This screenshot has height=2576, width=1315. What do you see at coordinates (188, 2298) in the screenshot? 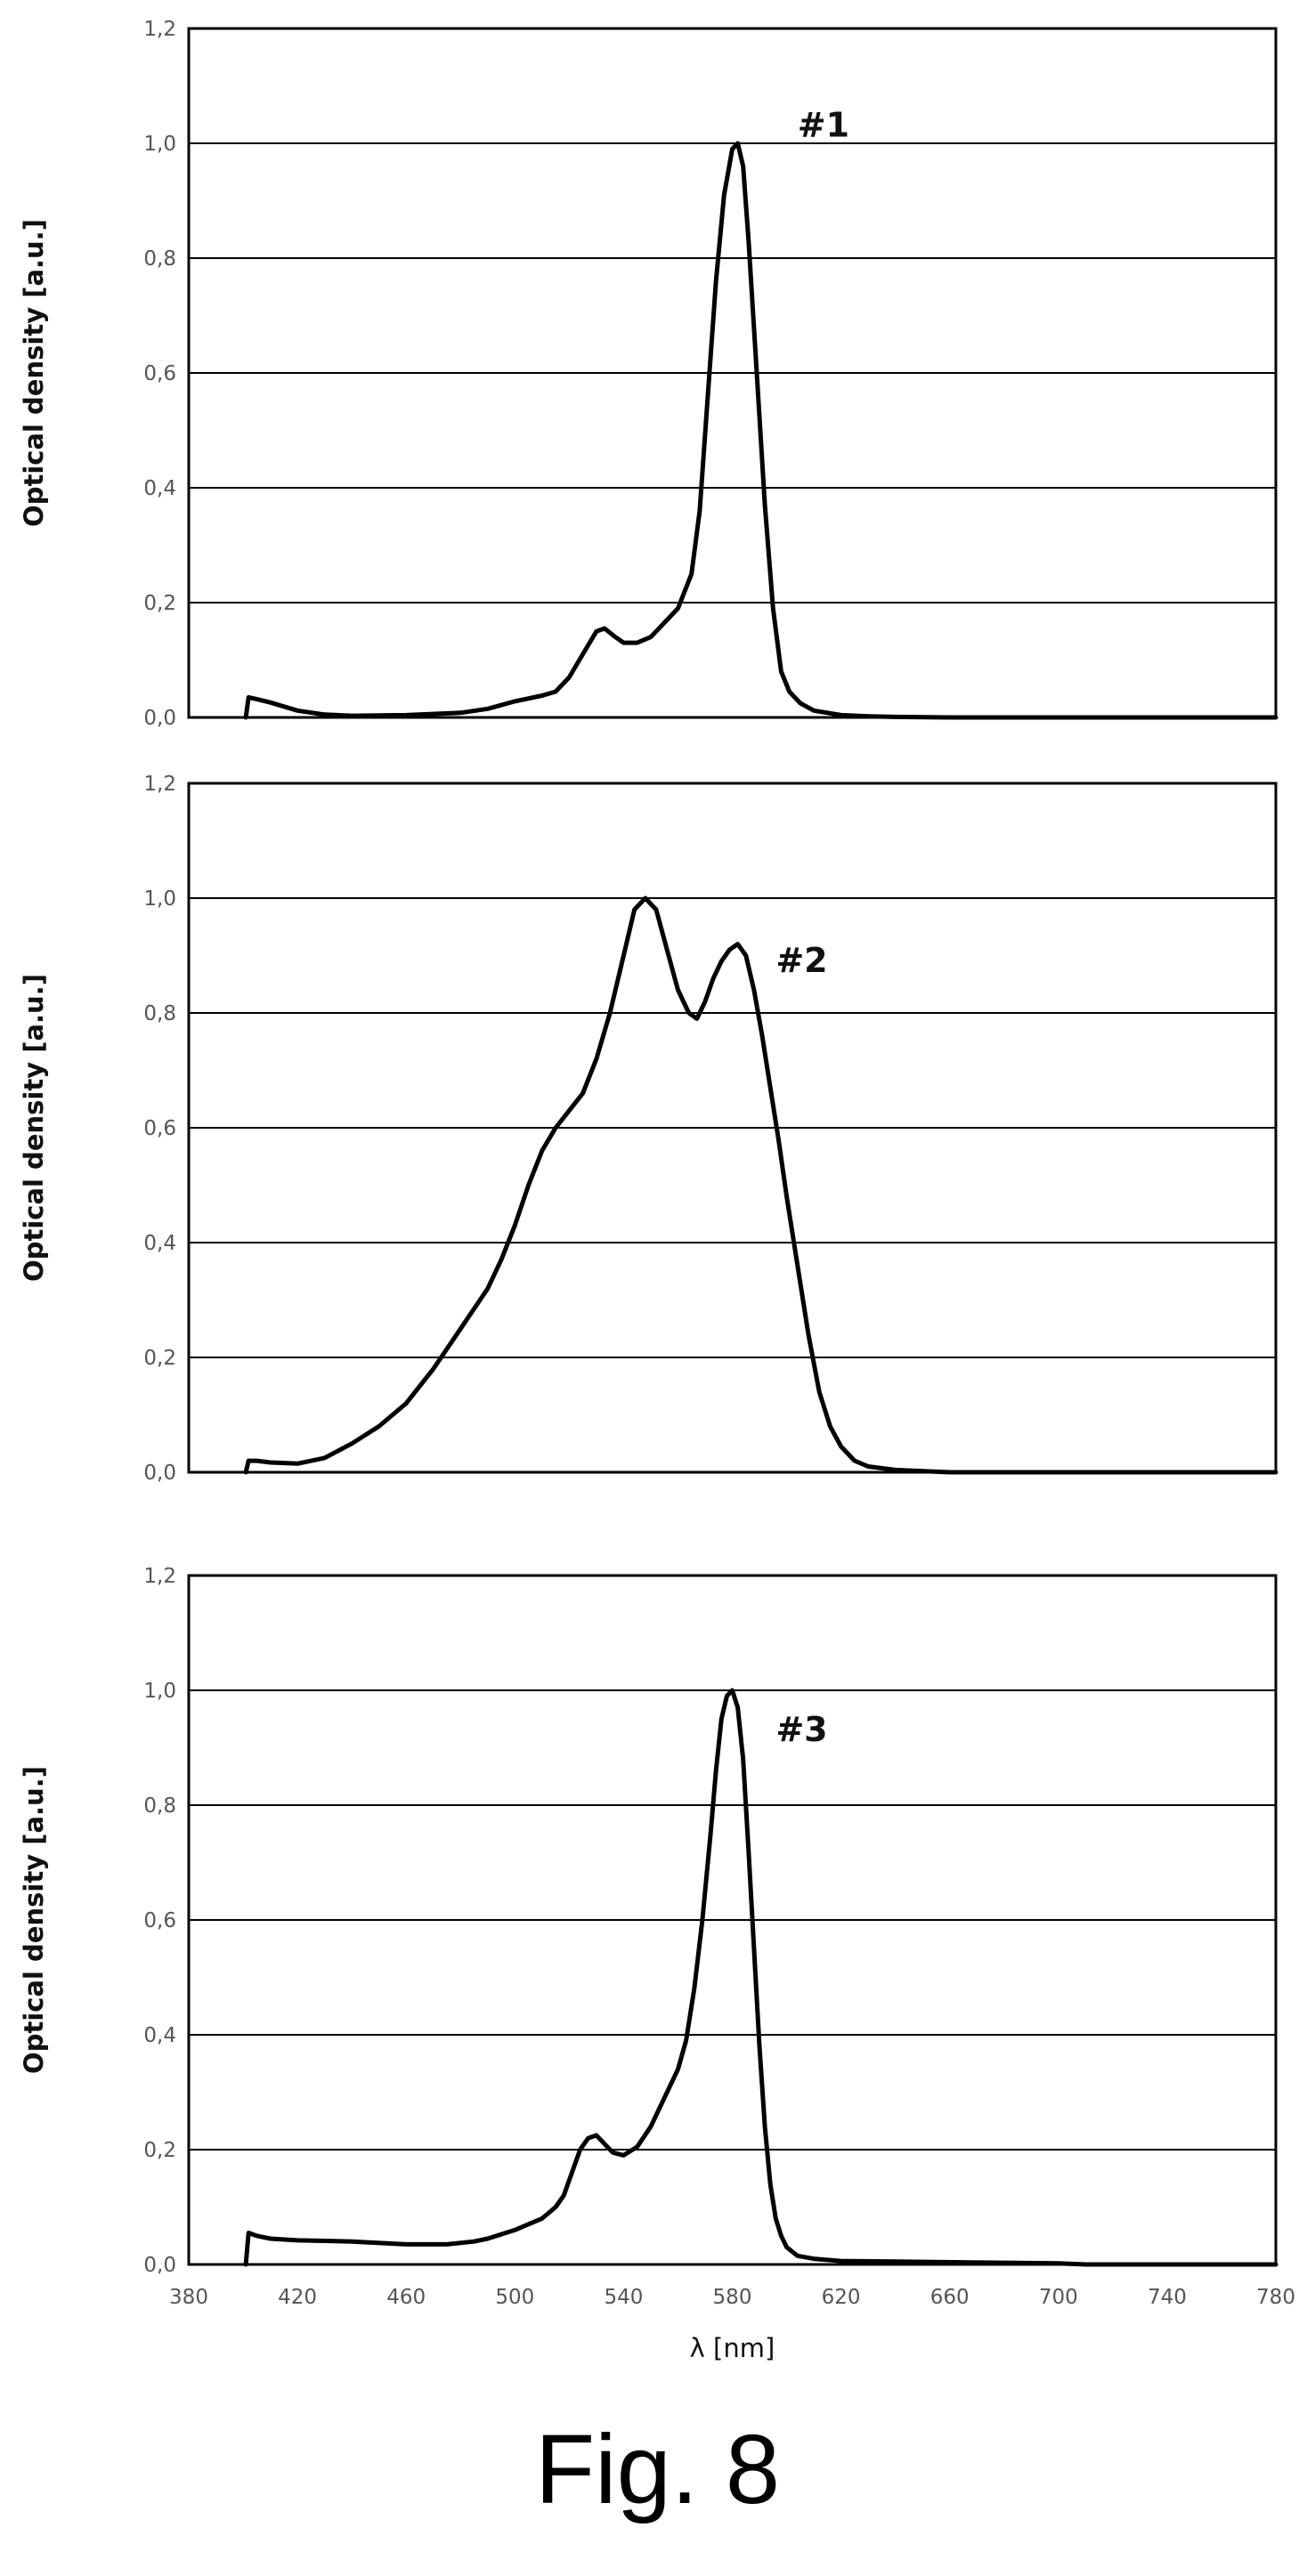
I see `x-tick-label: 380` at bounding box center [188, 2298].